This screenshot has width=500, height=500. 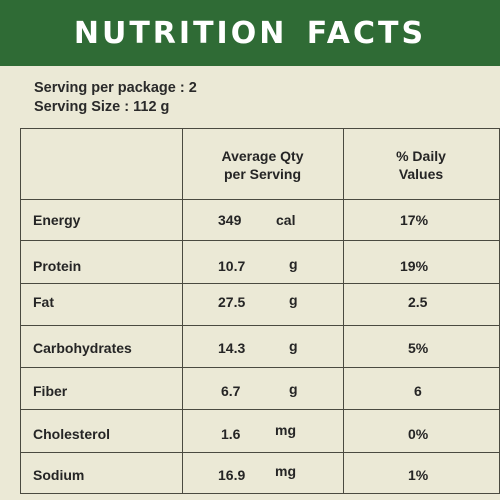 I want to click on nutrient-qty: 16.9, so click(x=232, y=475).